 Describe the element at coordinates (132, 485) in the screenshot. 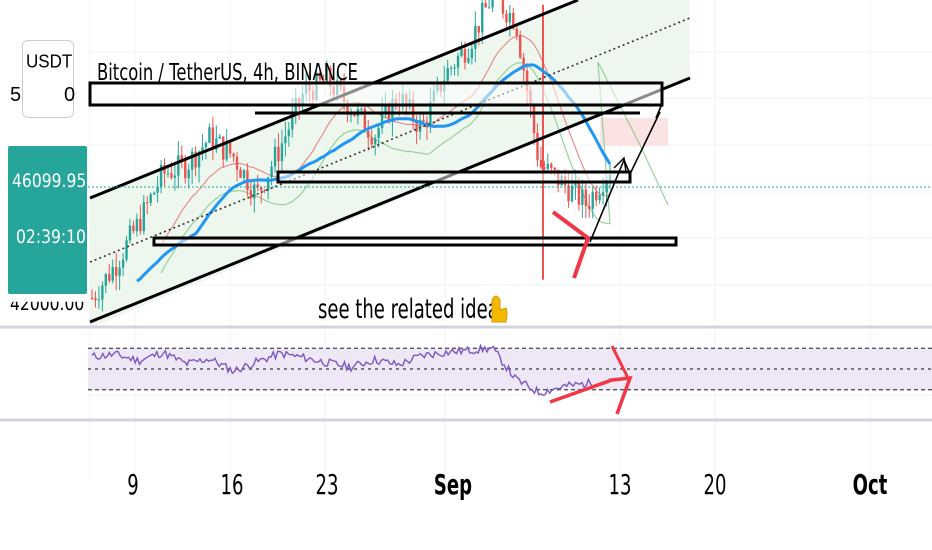

I see `x-tick-label: 9` at that location.